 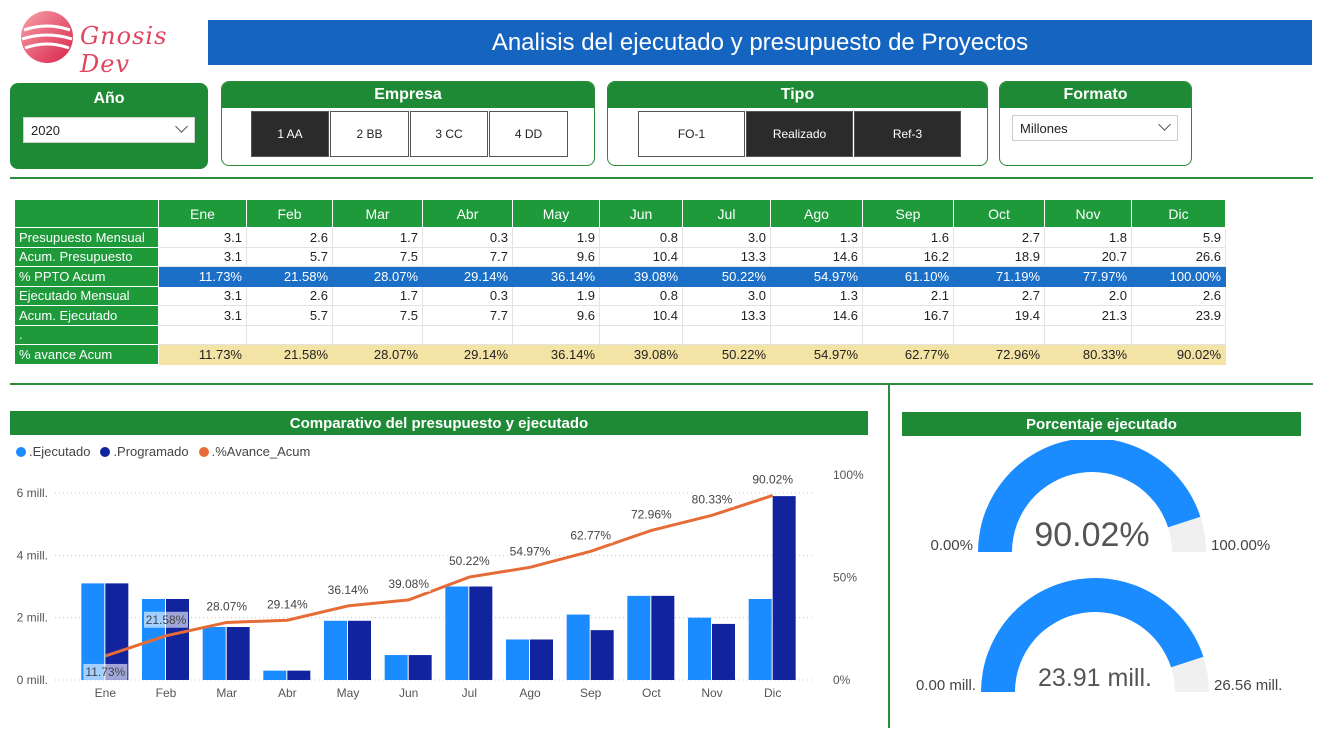 I want to click on year-filter-panel: Año 2020, so click(x=109, y=126).